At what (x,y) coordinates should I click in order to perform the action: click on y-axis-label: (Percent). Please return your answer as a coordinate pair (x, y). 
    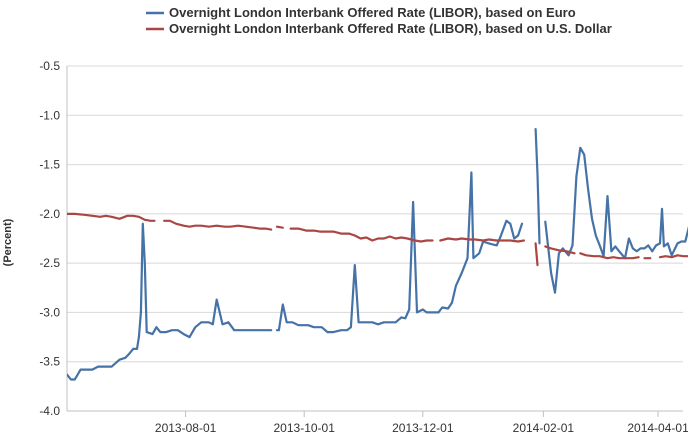
    Looking at the image, I should click on (8, 242).